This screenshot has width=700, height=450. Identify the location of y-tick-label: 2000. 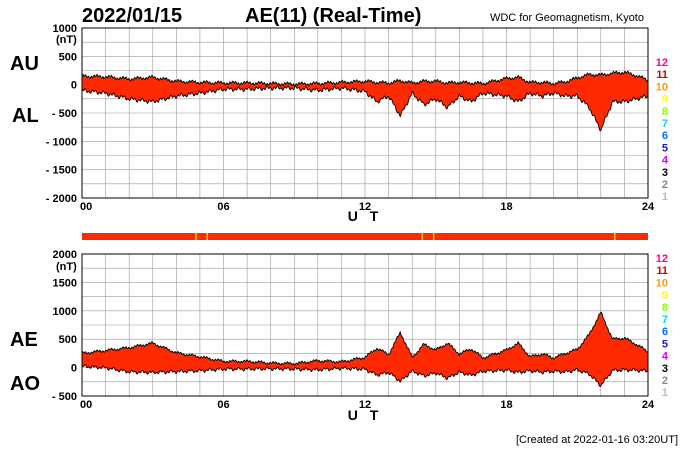
(65, 255).